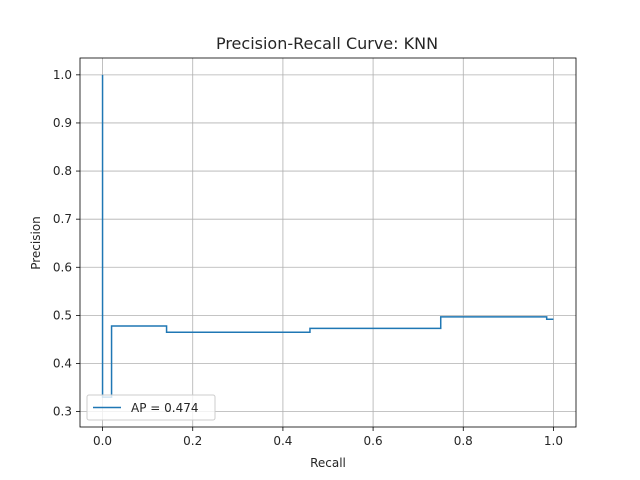 The image size is (640, 480). I want to click on x-tick-label: 1.0, so click(553, 441).